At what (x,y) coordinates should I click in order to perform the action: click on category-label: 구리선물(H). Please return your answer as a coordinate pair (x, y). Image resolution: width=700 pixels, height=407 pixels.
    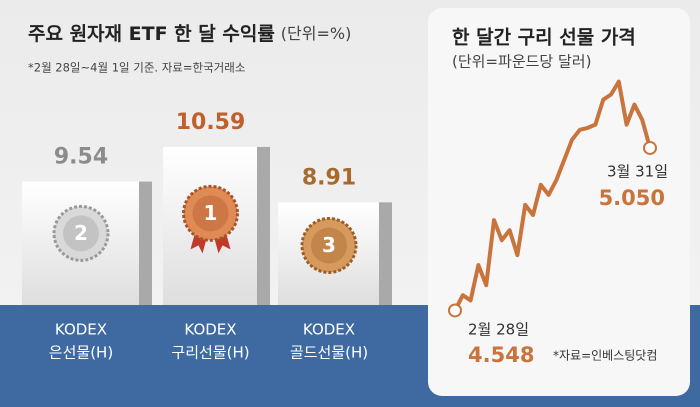
    Looking at the image, I should click on (210, 353).